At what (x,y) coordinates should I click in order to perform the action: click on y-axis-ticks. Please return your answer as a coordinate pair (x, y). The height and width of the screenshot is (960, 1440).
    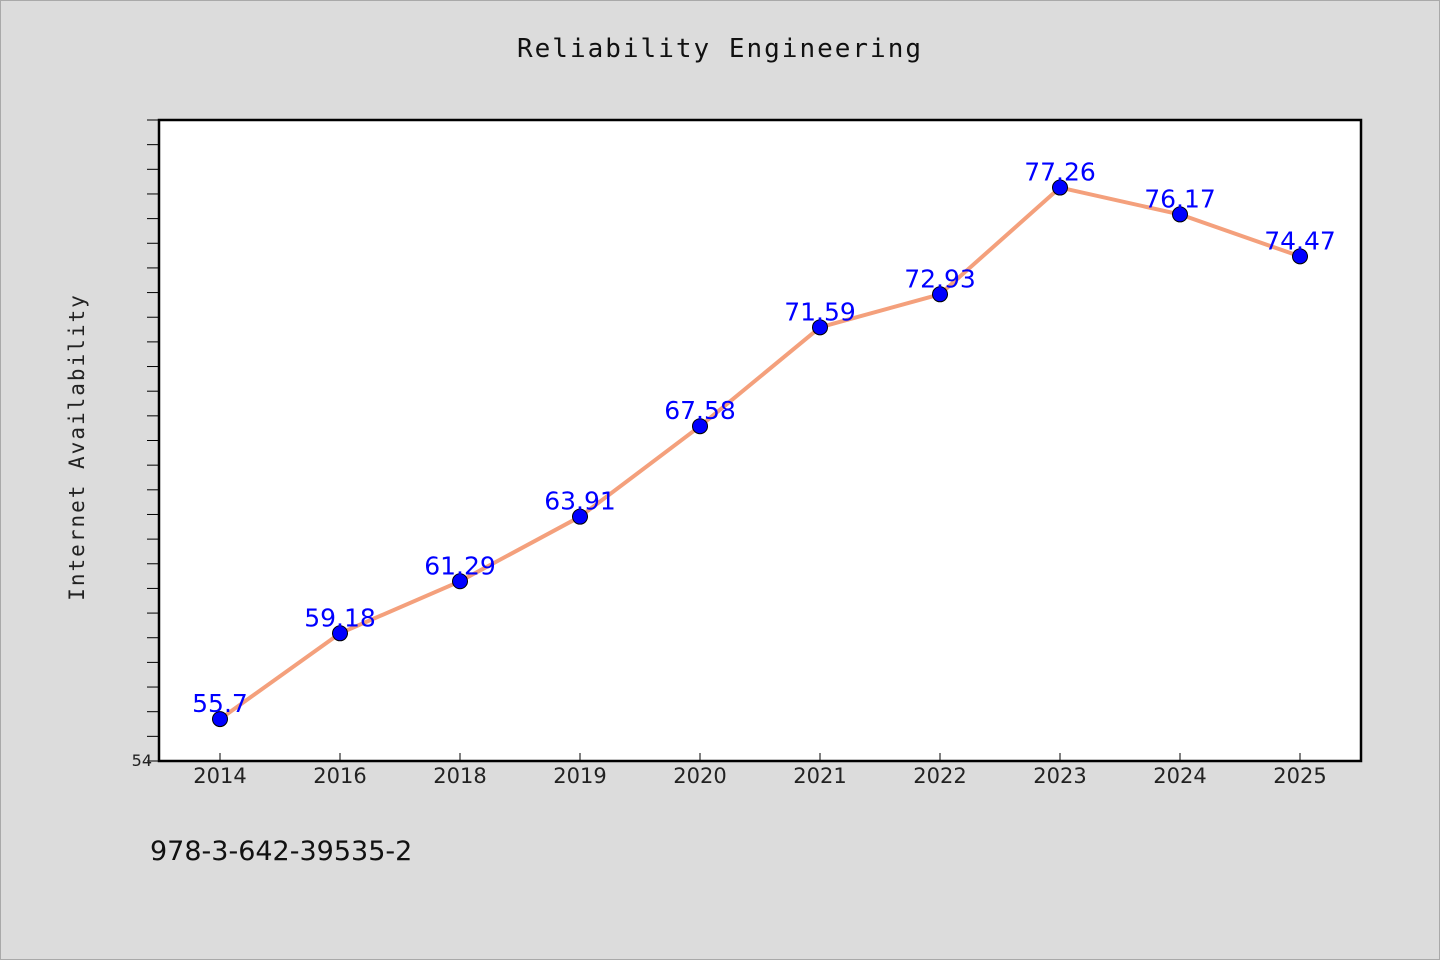
    Looking at the image, I should click on (153, 440).